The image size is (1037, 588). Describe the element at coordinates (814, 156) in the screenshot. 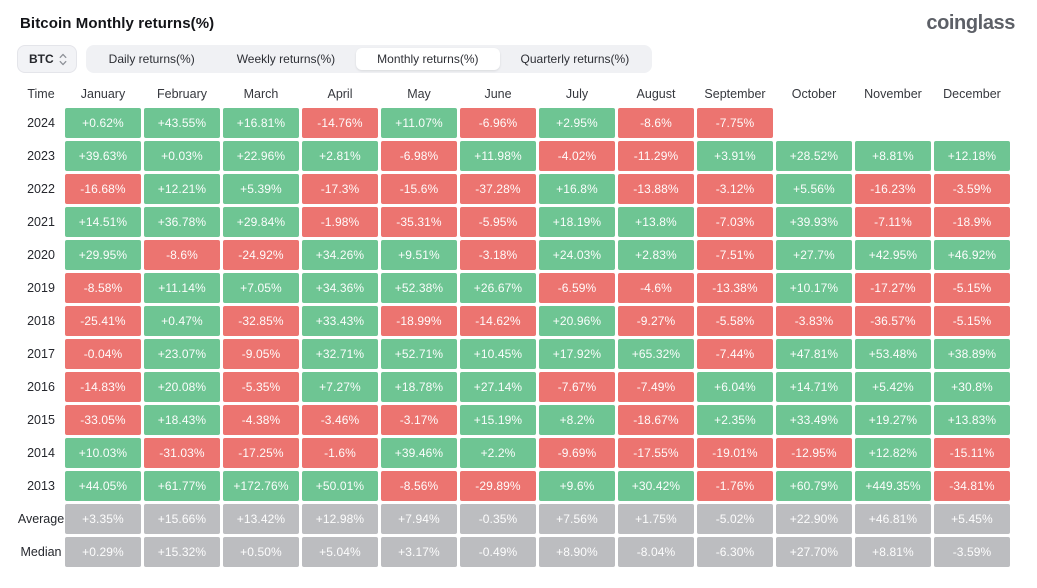

I see `return-cell: +28.52%` at that location.